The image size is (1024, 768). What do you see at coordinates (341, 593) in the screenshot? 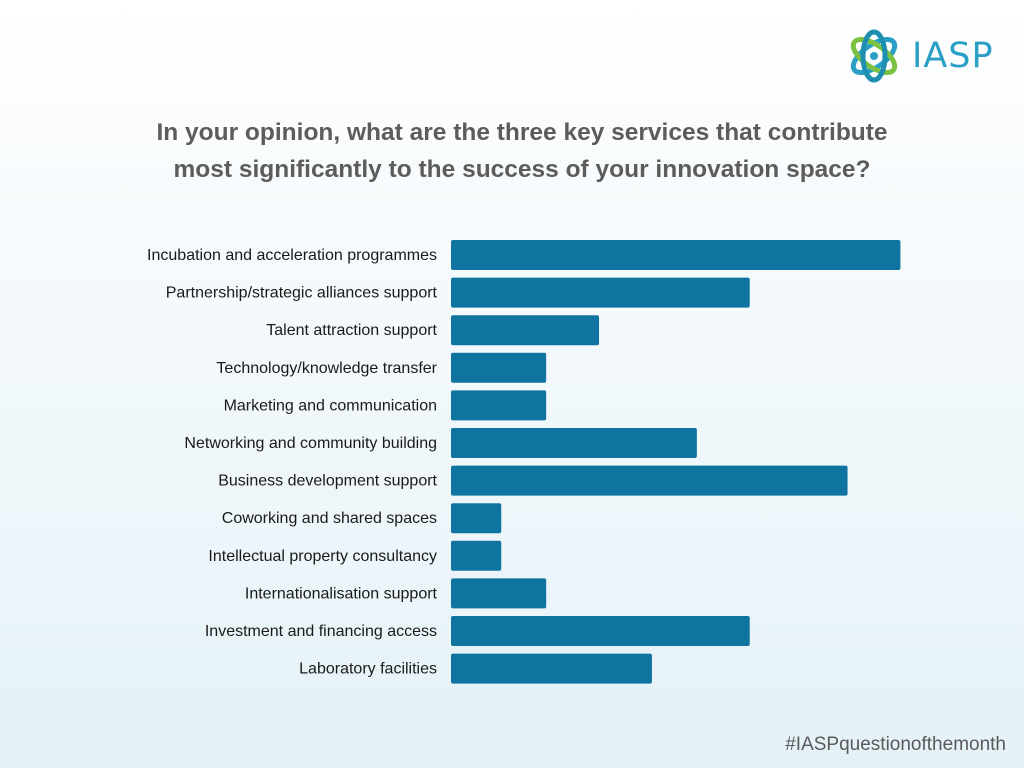
I see `category-label-10: Internationalisation support` at bounding box center [341, 593].